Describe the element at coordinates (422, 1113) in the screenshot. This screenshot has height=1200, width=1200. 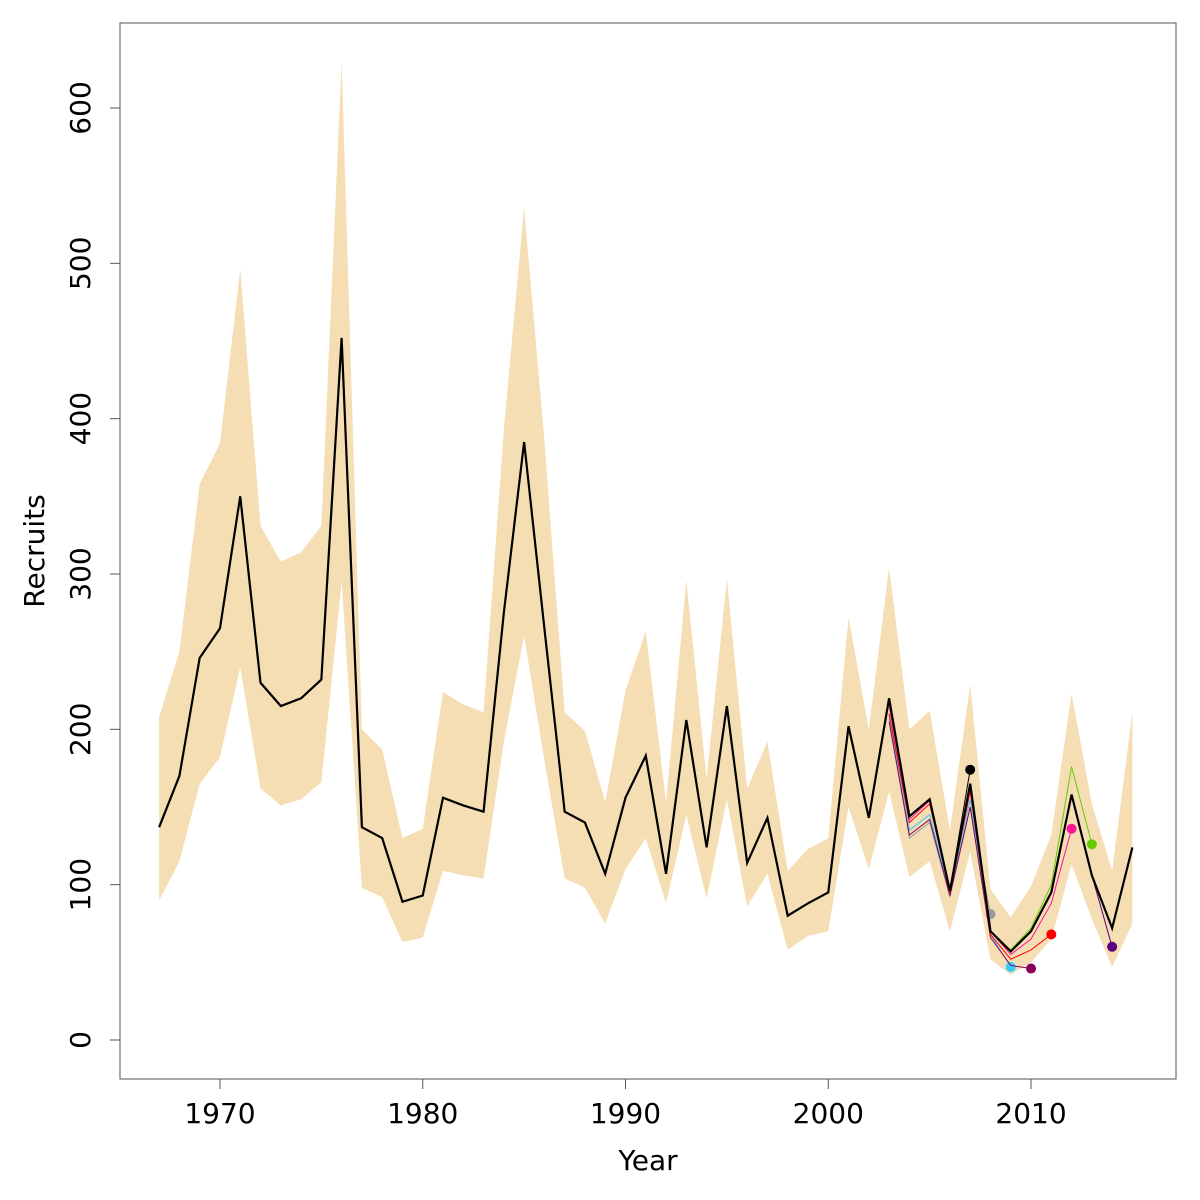
I see `x-tick-label: 1980` at that location.